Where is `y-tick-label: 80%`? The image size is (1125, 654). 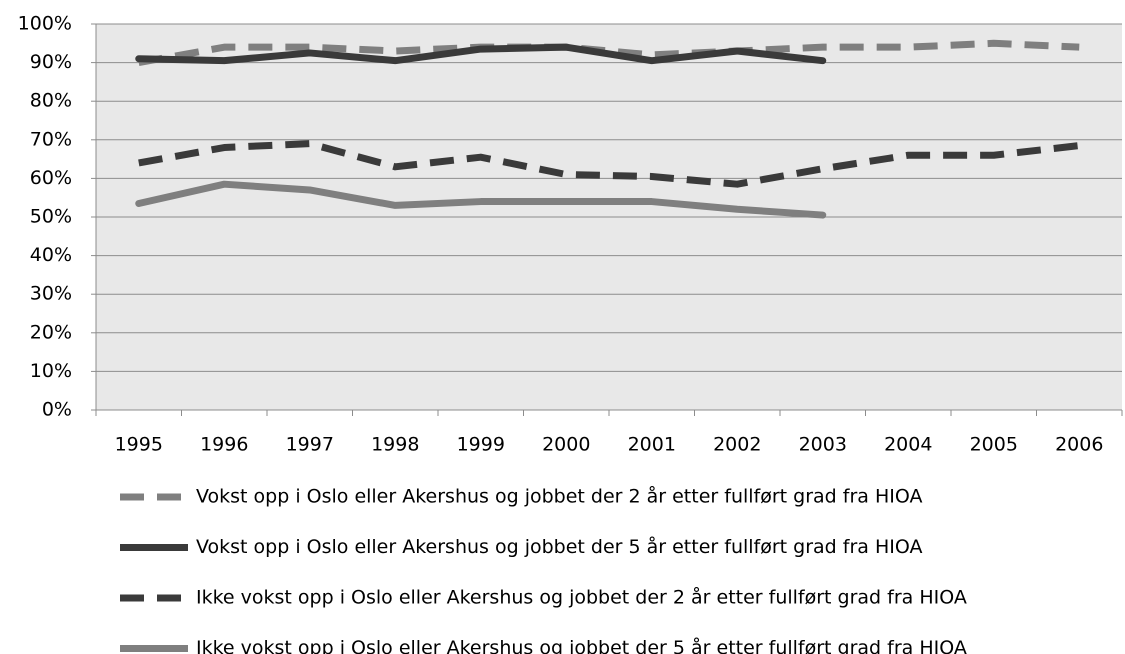
y-tick-label: 80% is located at coordinates (51, 101).